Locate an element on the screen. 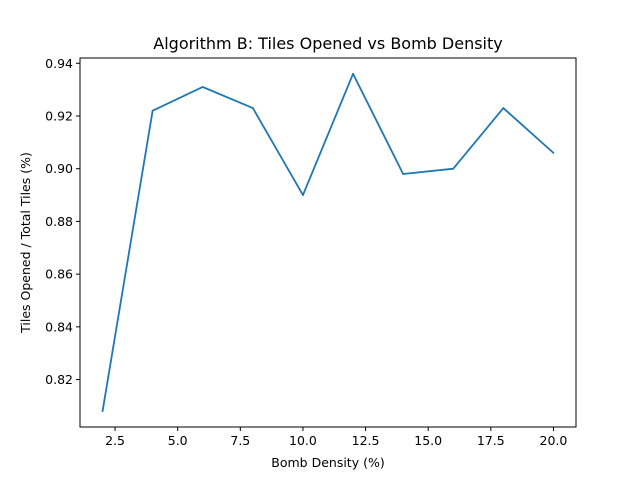 This screenshot has height=480, width=640. x-tick-label: 15.0 is located at coordinates (428, 440).